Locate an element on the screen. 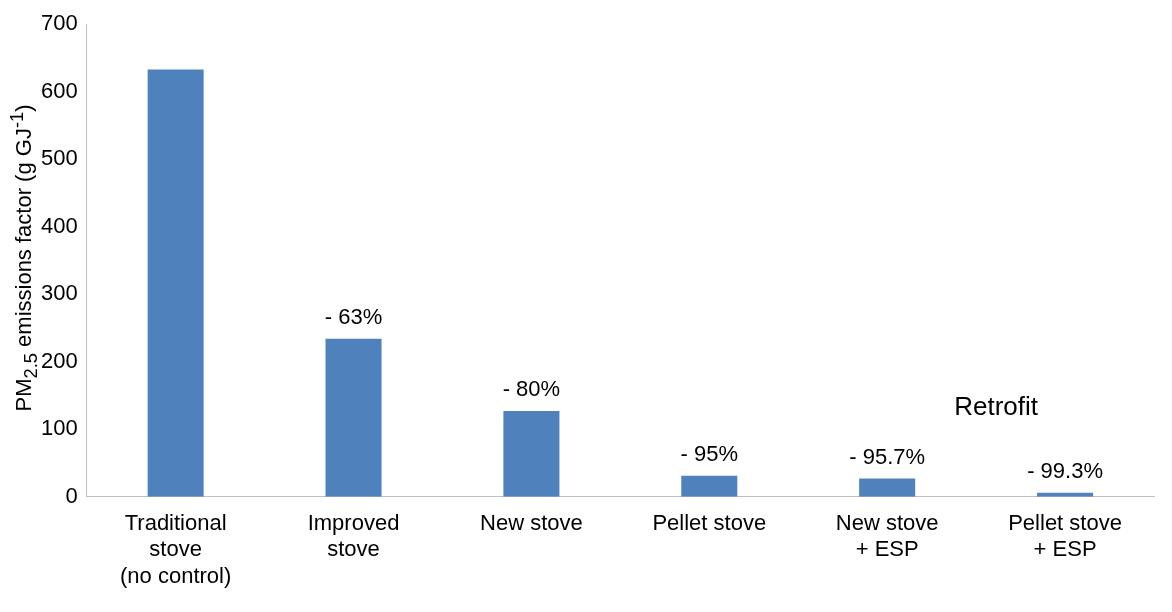 This screenshot has width=1172, height=612. y-tick-label: 400 is located at coordinates (59, 225).